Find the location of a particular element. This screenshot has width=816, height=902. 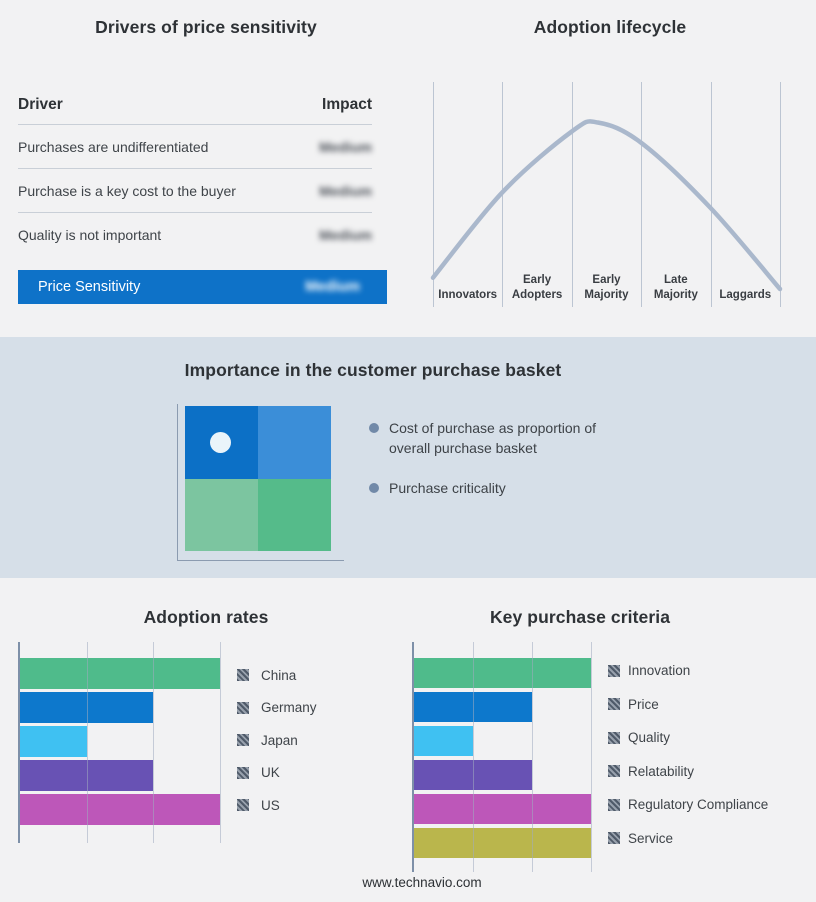

legend-label: Price is located at coordinates (643, 704).